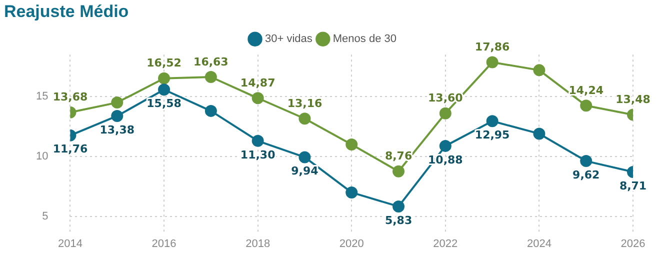 The width and height of the screenshot is (663, 263). I want to click on data-label: 11,76, so click(70, 149).